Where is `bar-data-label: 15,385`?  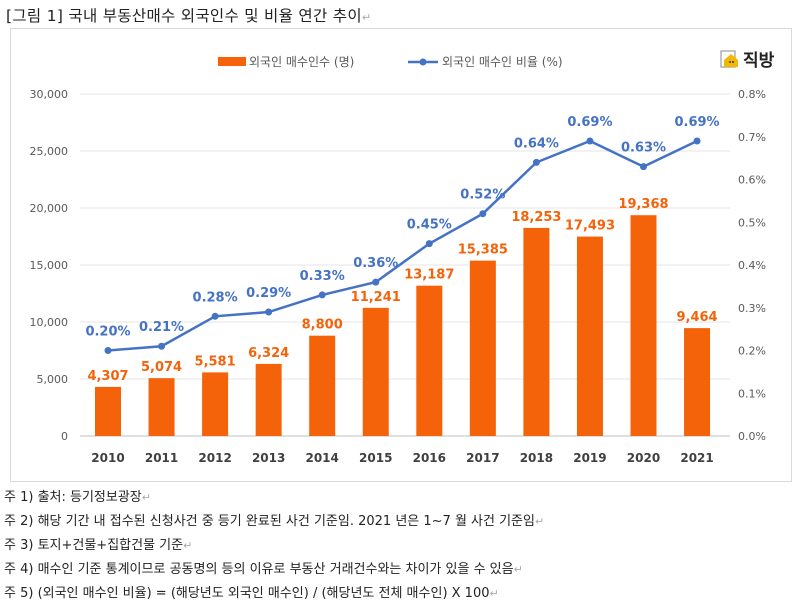
bar-data-label: 15,385 is located at coordinates (483, 250).